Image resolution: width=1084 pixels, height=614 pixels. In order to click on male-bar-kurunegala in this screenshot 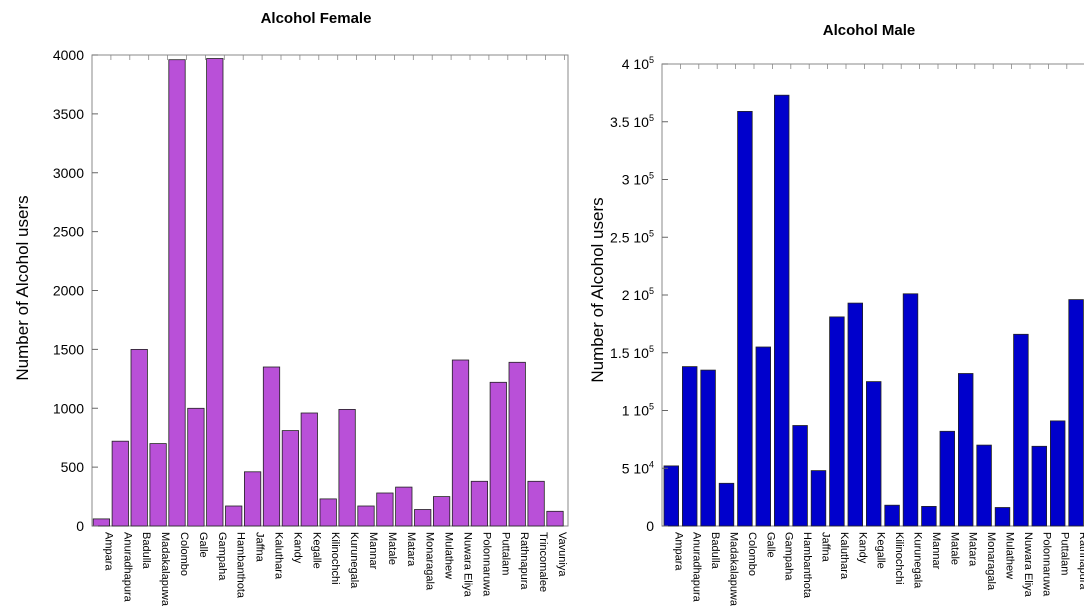, I will do `click(910, 410)`.